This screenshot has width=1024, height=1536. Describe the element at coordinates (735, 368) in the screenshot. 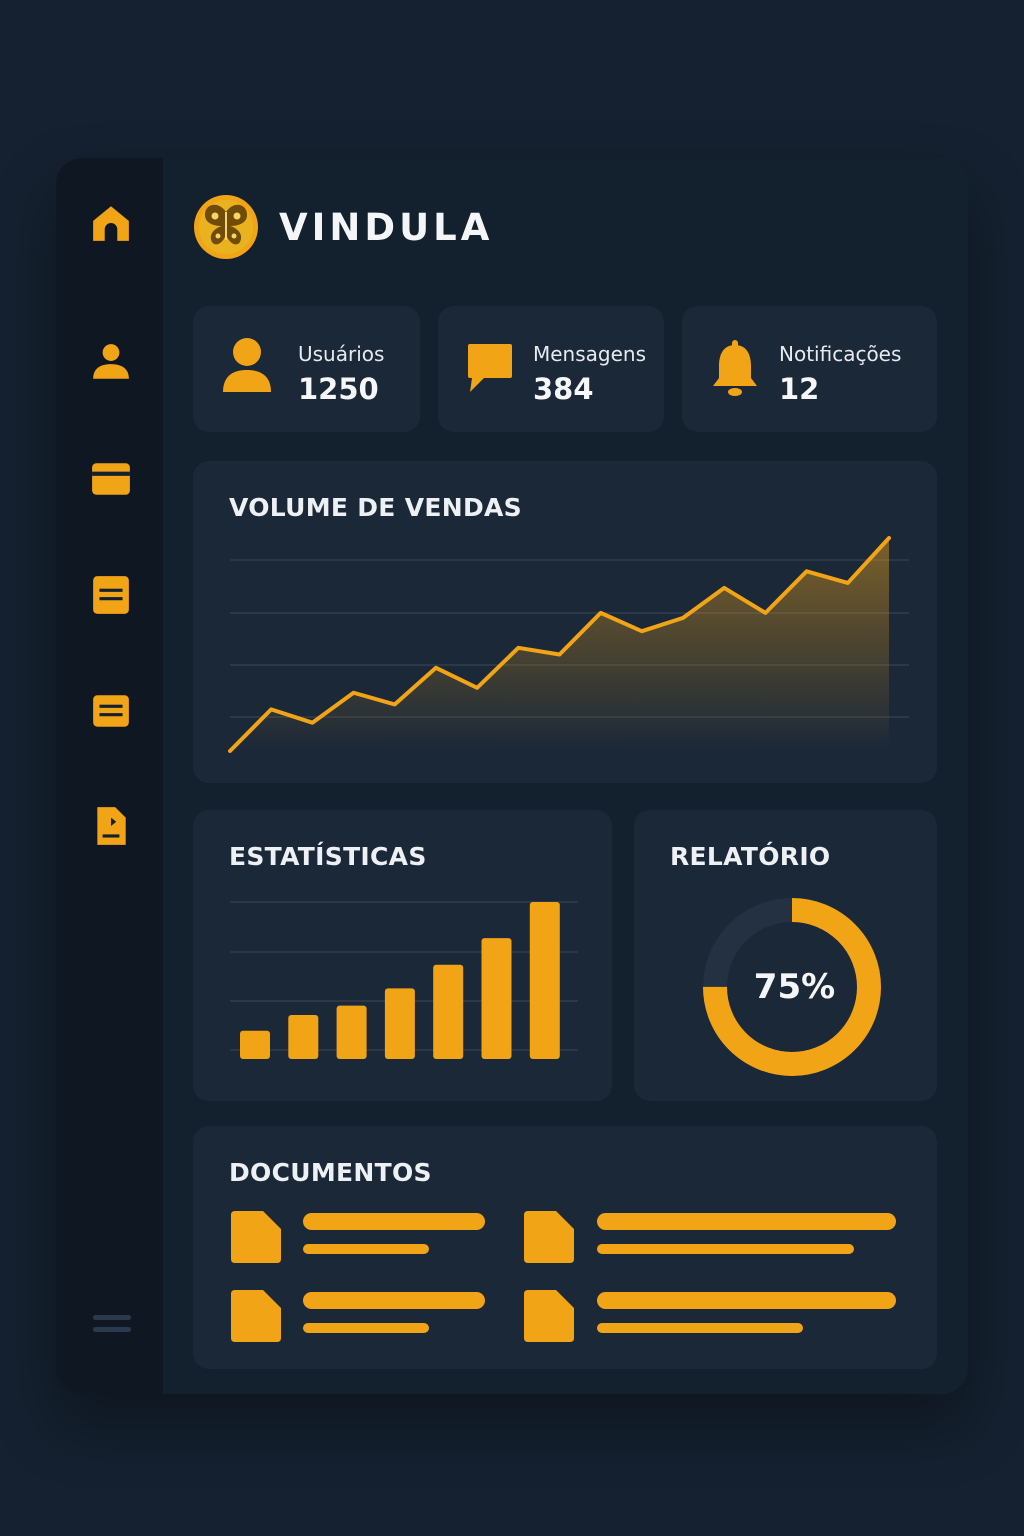

I see `bell-icon` at that location.